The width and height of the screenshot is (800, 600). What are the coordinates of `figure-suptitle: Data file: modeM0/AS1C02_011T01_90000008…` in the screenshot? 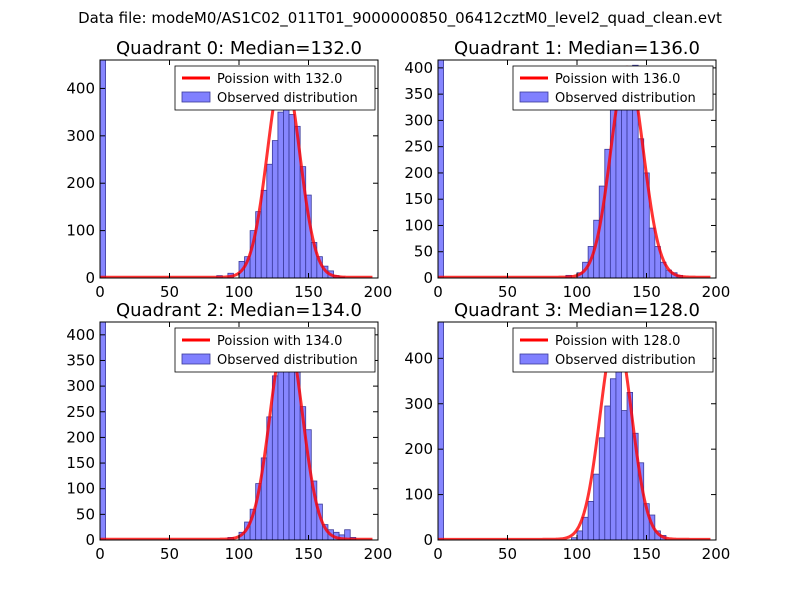 It's located at (400, 18).